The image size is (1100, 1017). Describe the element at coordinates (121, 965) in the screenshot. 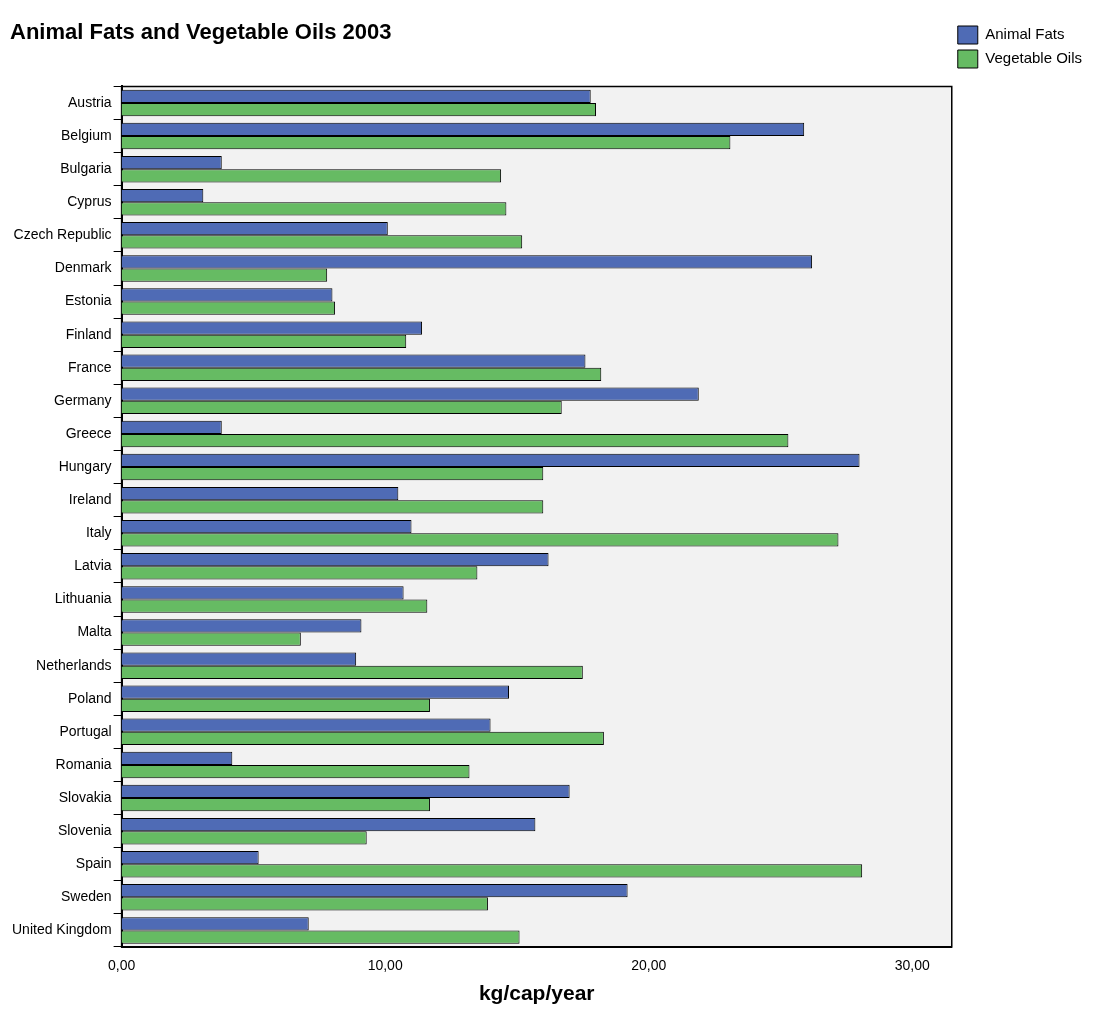

I see `x-tick-label: 0,00` at that location.